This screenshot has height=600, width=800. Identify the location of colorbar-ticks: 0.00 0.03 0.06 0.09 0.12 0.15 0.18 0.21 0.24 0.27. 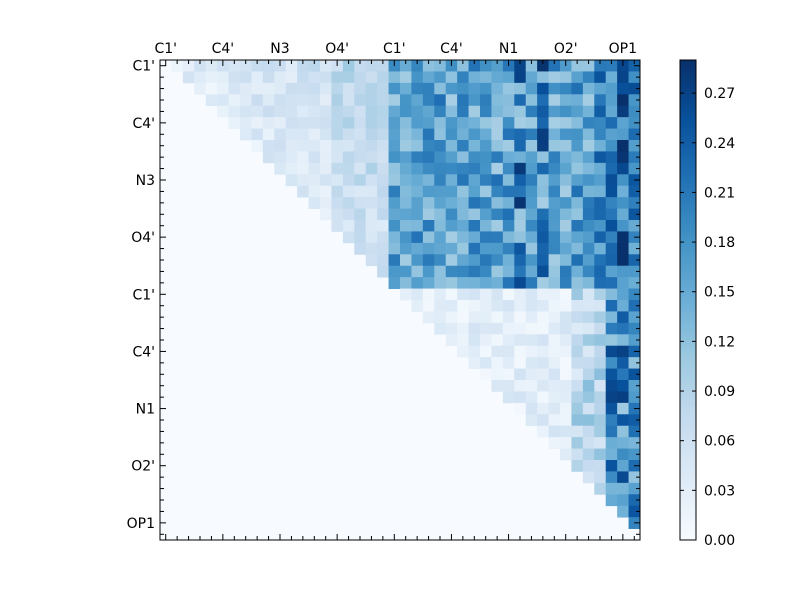
(707, 317).